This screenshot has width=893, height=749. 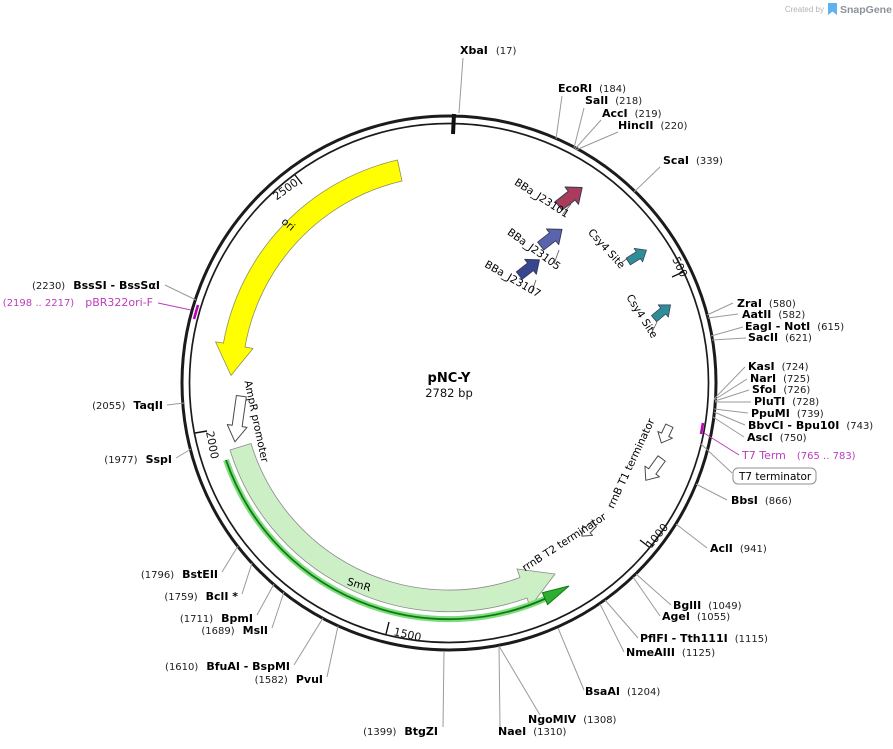 I want to click on feature-bba-j23107: BBa_J23107, so click(x=513, y=276).